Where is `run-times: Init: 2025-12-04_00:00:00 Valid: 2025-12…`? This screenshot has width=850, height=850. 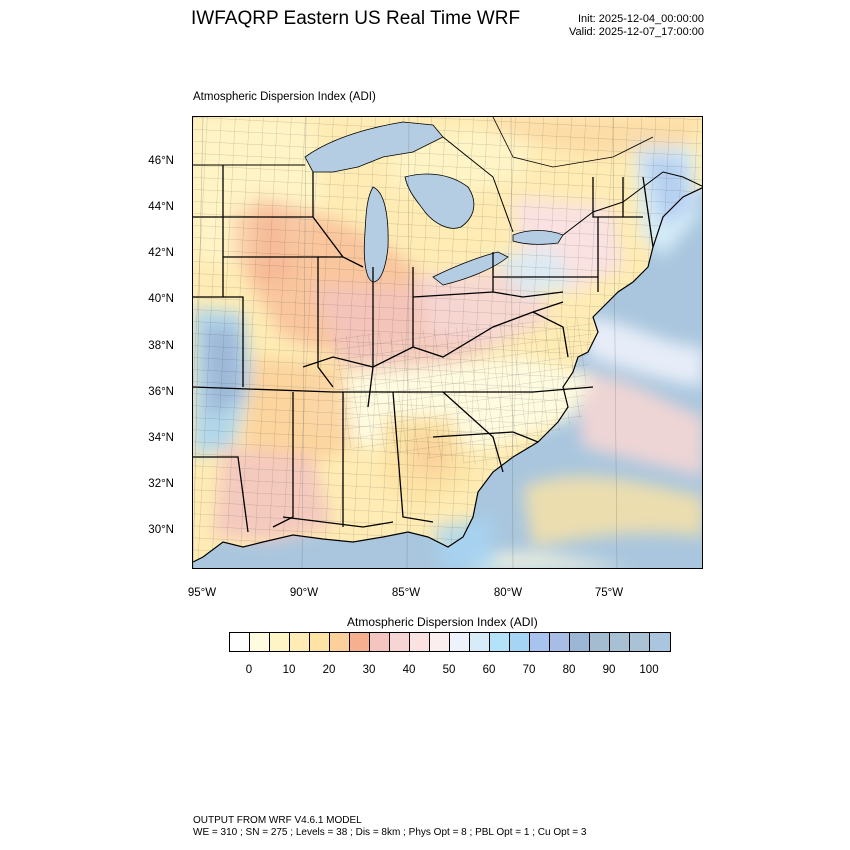
run-times: Init: 2025-12-04_00:00:00 Valid: 2025-12… is located at coordinates (612, 26).